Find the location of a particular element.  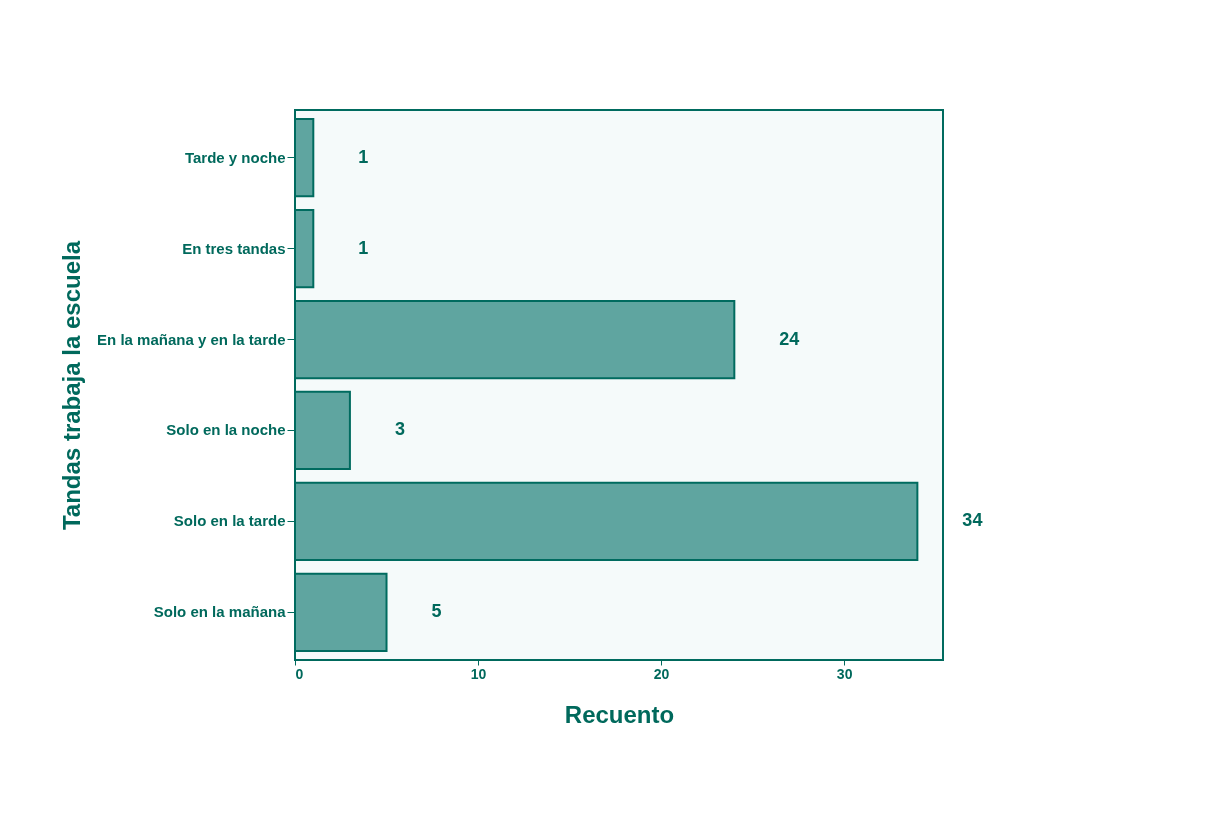

y-tick-label: Solo en la tarde is located at coordinates (229, 521).